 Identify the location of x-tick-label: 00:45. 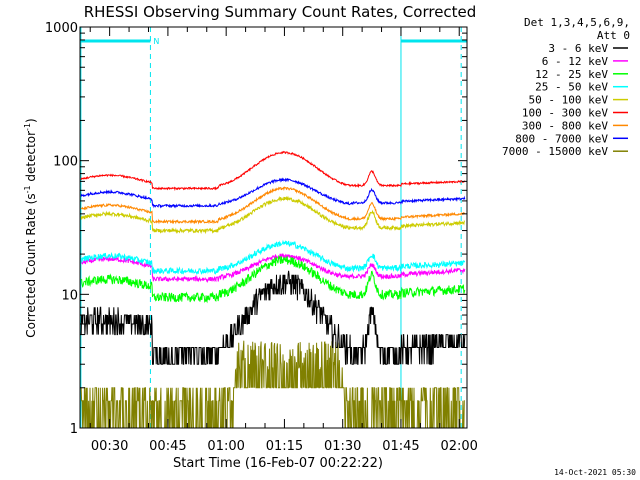
(167, 446).